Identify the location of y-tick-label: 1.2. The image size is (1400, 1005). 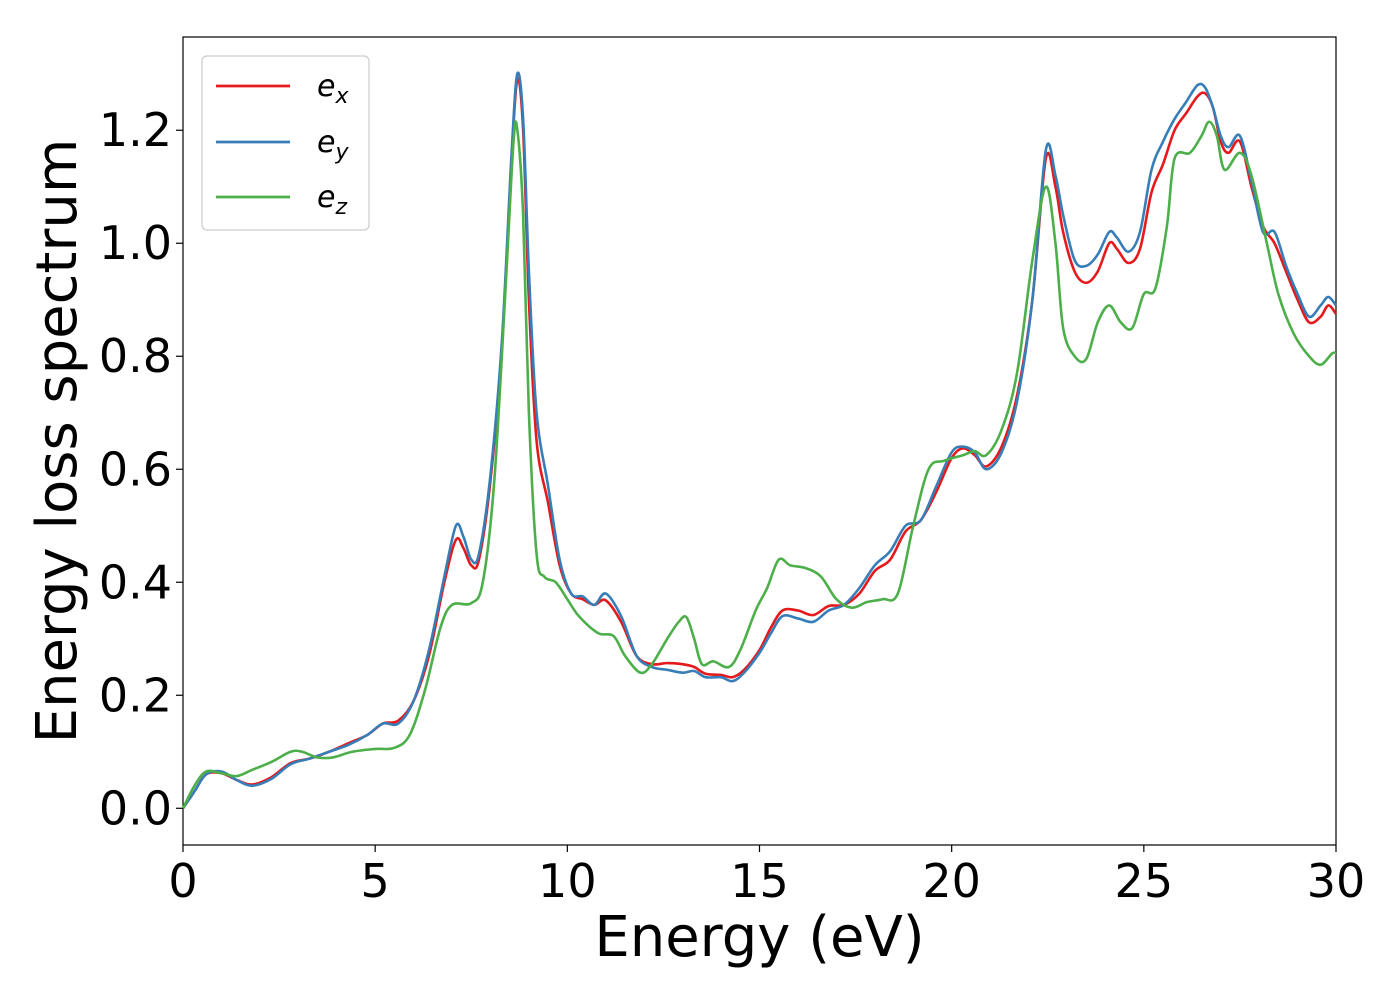
(135, 130).